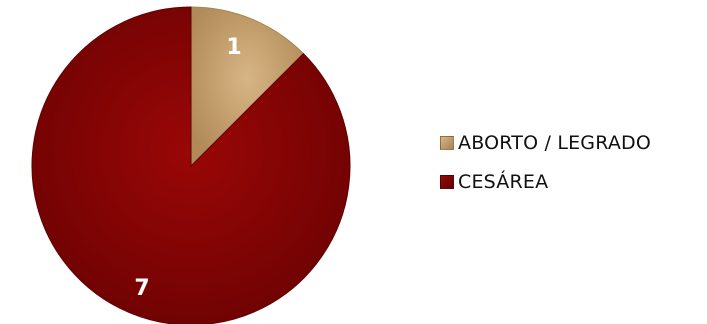 The width and height of the screenshot is (707, 324). Describe the element at coordinates (187, 168) in the screenshot. I see `pie-data-labels: 1 7` at that location.